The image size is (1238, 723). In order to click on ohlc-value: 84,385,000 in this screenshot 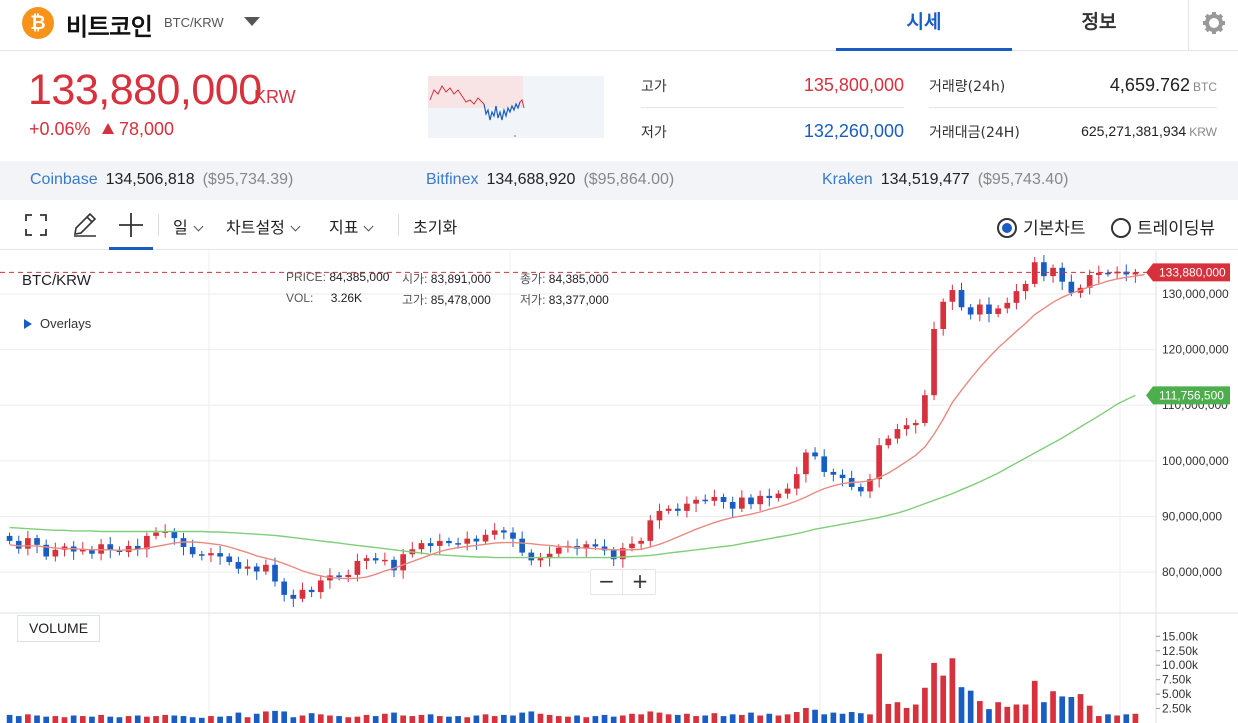, I will do `click(359, 277)`.